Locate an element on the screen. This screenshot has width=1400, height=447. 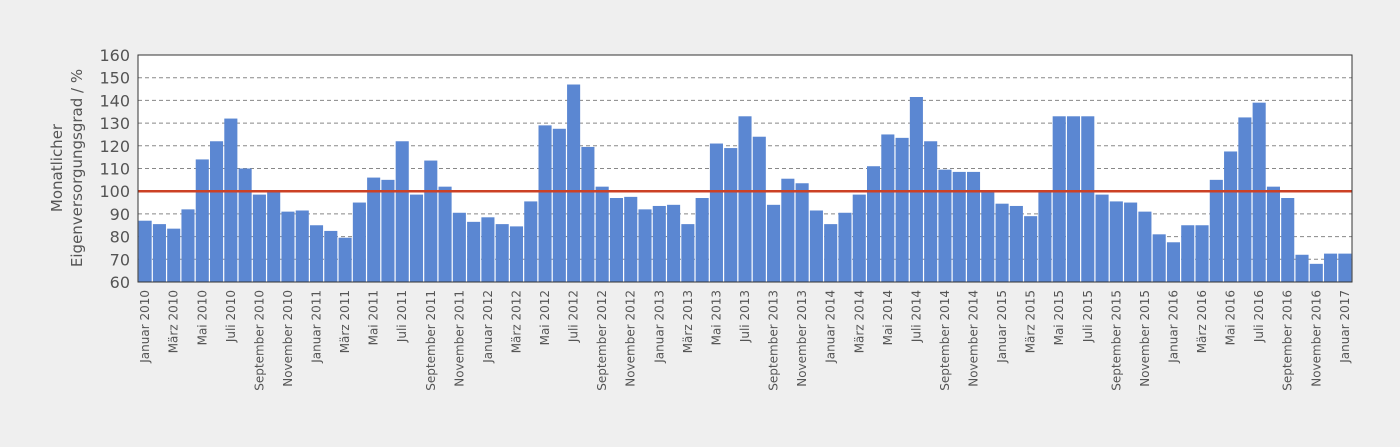
x-tick-label: März 2010 is located at coordinates (174, 321).